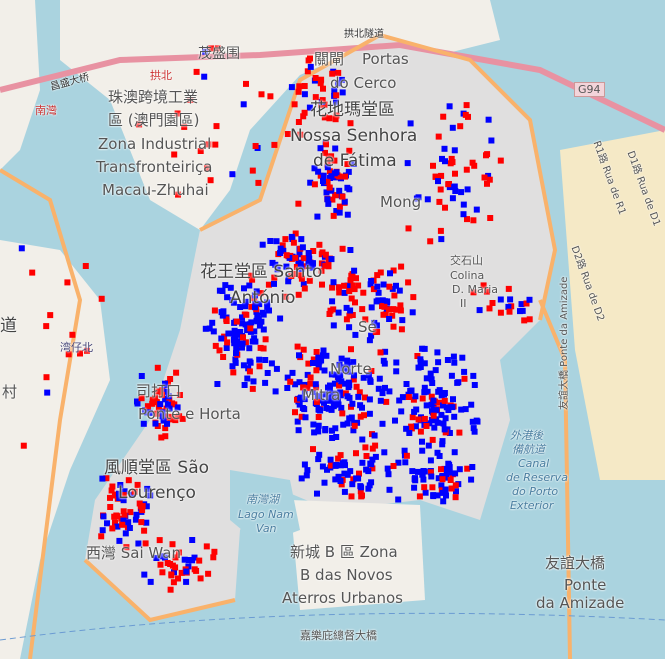 Image resolution: width=665 pixels, height=659 pixels. Describe the element at coordinates (261, 272) in the screenshot. I see `label-santo-zh: 花王堂區 Santo` at that location.